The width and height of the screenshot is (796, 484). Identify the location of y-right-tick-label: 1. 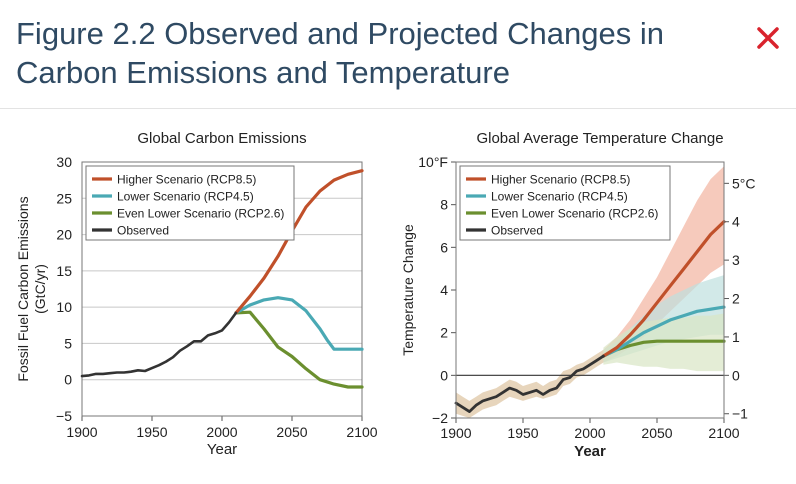
(736, 337).